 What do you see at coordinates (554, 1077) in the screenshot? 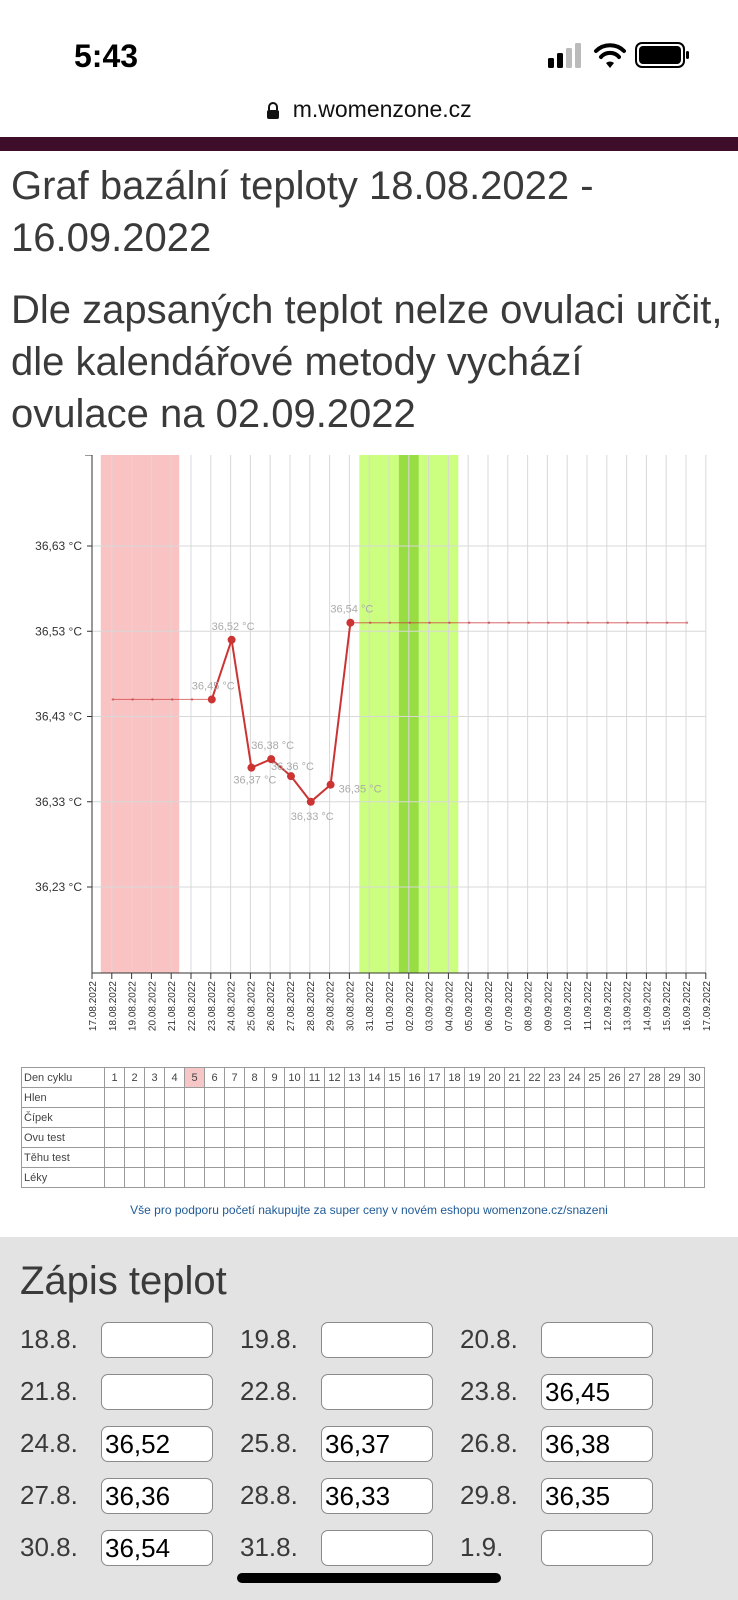
I see `cycle-day-cell: 23` at bounding box center [554, 1077].